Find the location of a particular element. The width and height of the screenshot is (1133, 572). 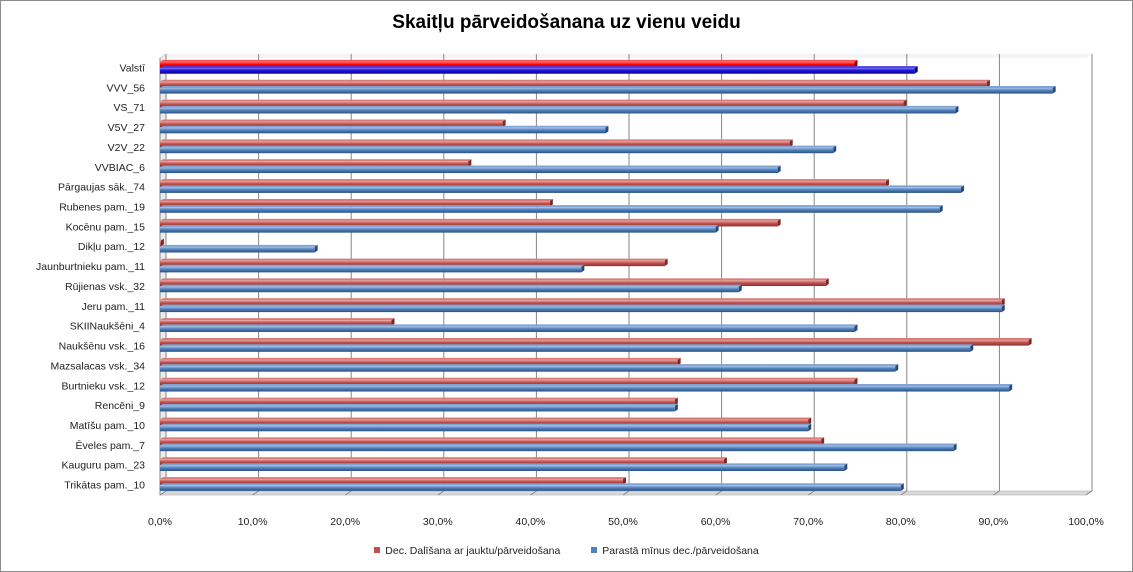

legend-label-dec: Dec. Dalīšana ar jauktu/pārveidošana is located at coordinates (473, 551).